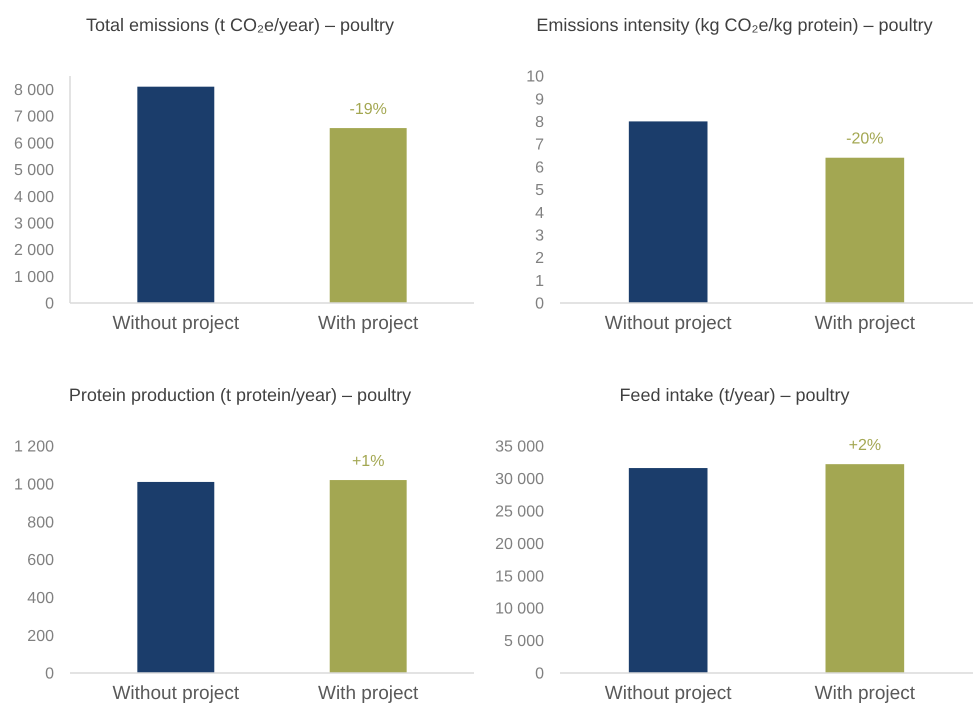 This screenshot has width=979, height=704. Describe the element at coordinates (519, 511) in the screenshot. I see `y-tick-label: 25 000` at that location.